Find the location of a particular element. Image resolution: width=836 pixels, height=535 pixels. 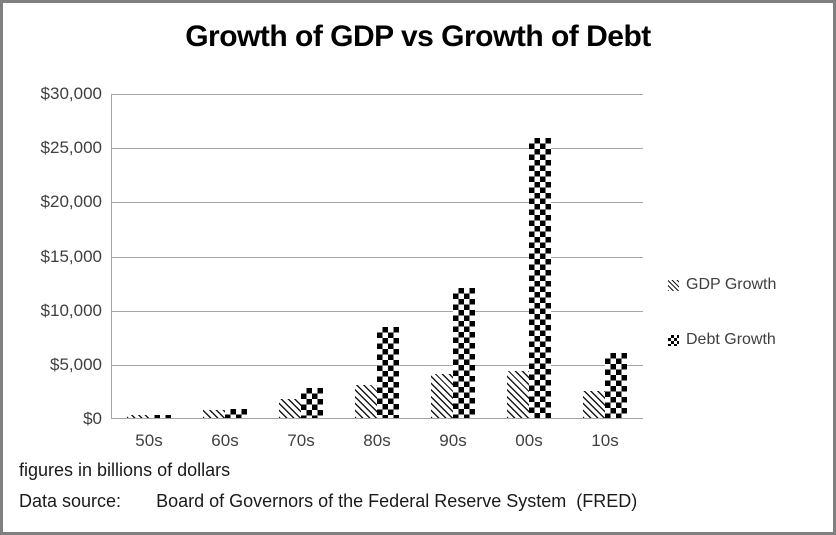

bar-gdp-growth-50s is located at coordinates (138, 416).